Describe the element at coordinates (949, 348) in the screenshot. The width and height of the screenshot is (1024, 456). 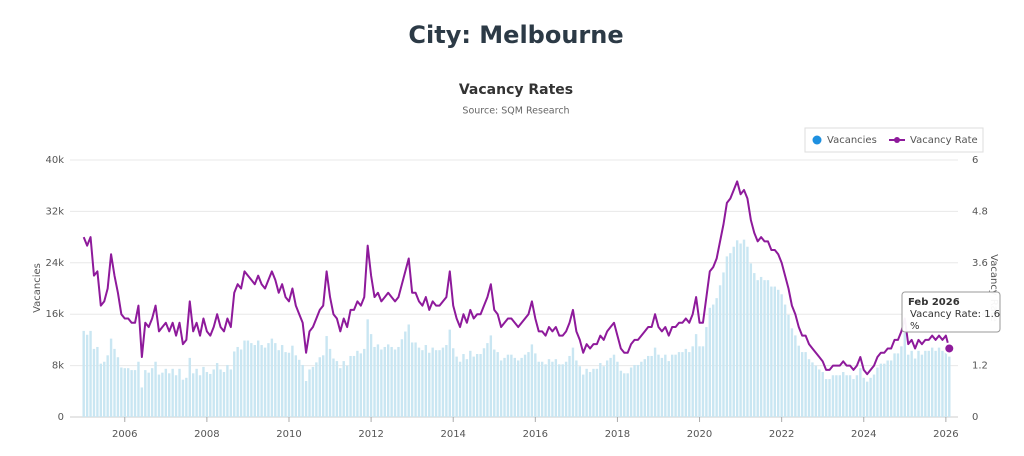
I see `highlight-point` at that location.